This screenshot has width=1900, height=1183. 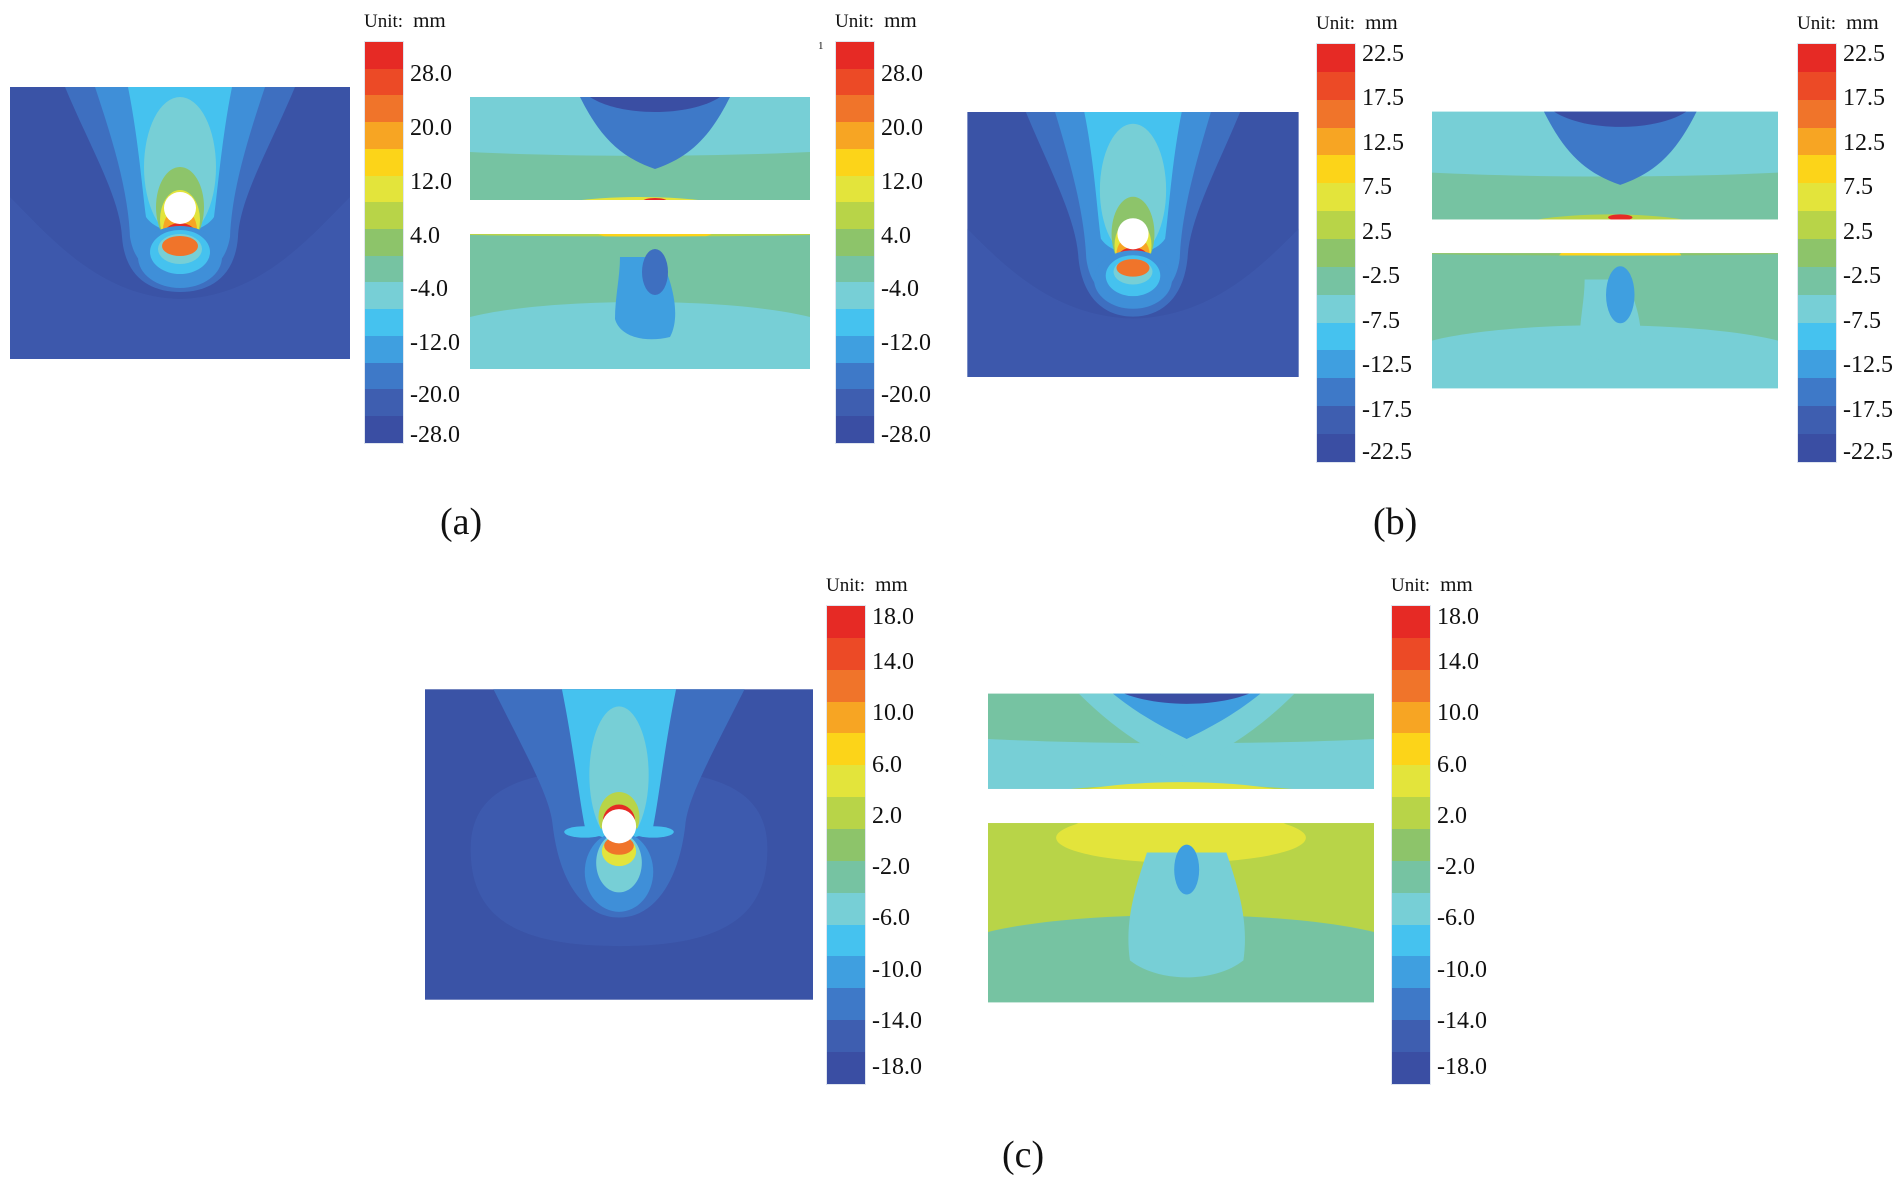 What do you see at coordinates (1377, 187) in the screenshot?
I see `tick-label: 7.5` at bounding box center [1377, 187].